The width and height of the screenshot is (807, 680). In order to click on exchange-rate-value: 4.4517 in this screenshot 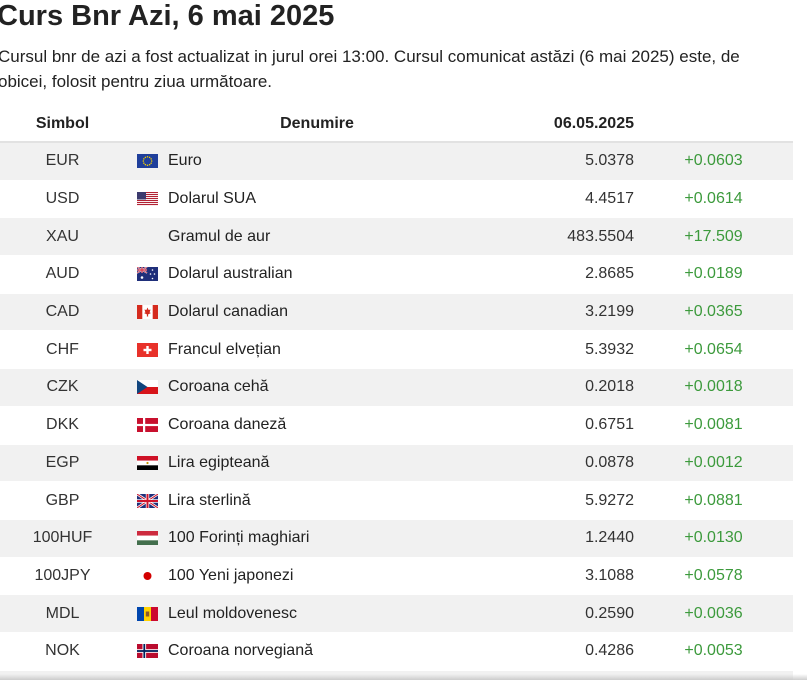, I will do `click(571, 199)`.